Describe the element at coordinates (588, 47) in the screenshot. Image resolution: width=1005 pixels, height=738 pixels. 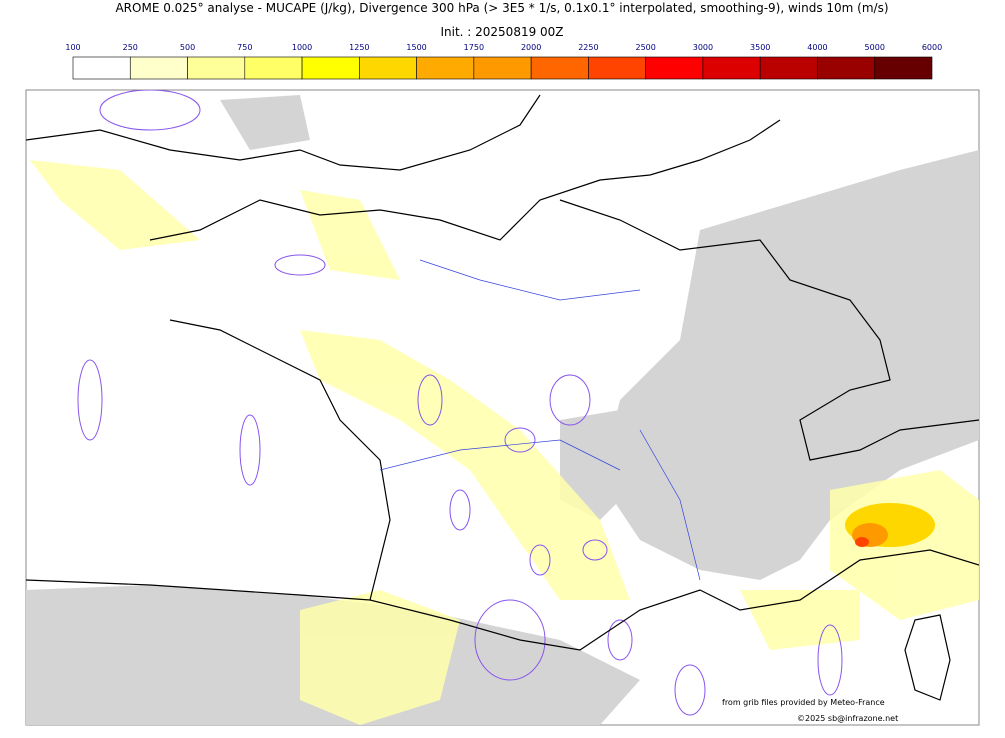
I see `colorbar-label: 2250` at that location.